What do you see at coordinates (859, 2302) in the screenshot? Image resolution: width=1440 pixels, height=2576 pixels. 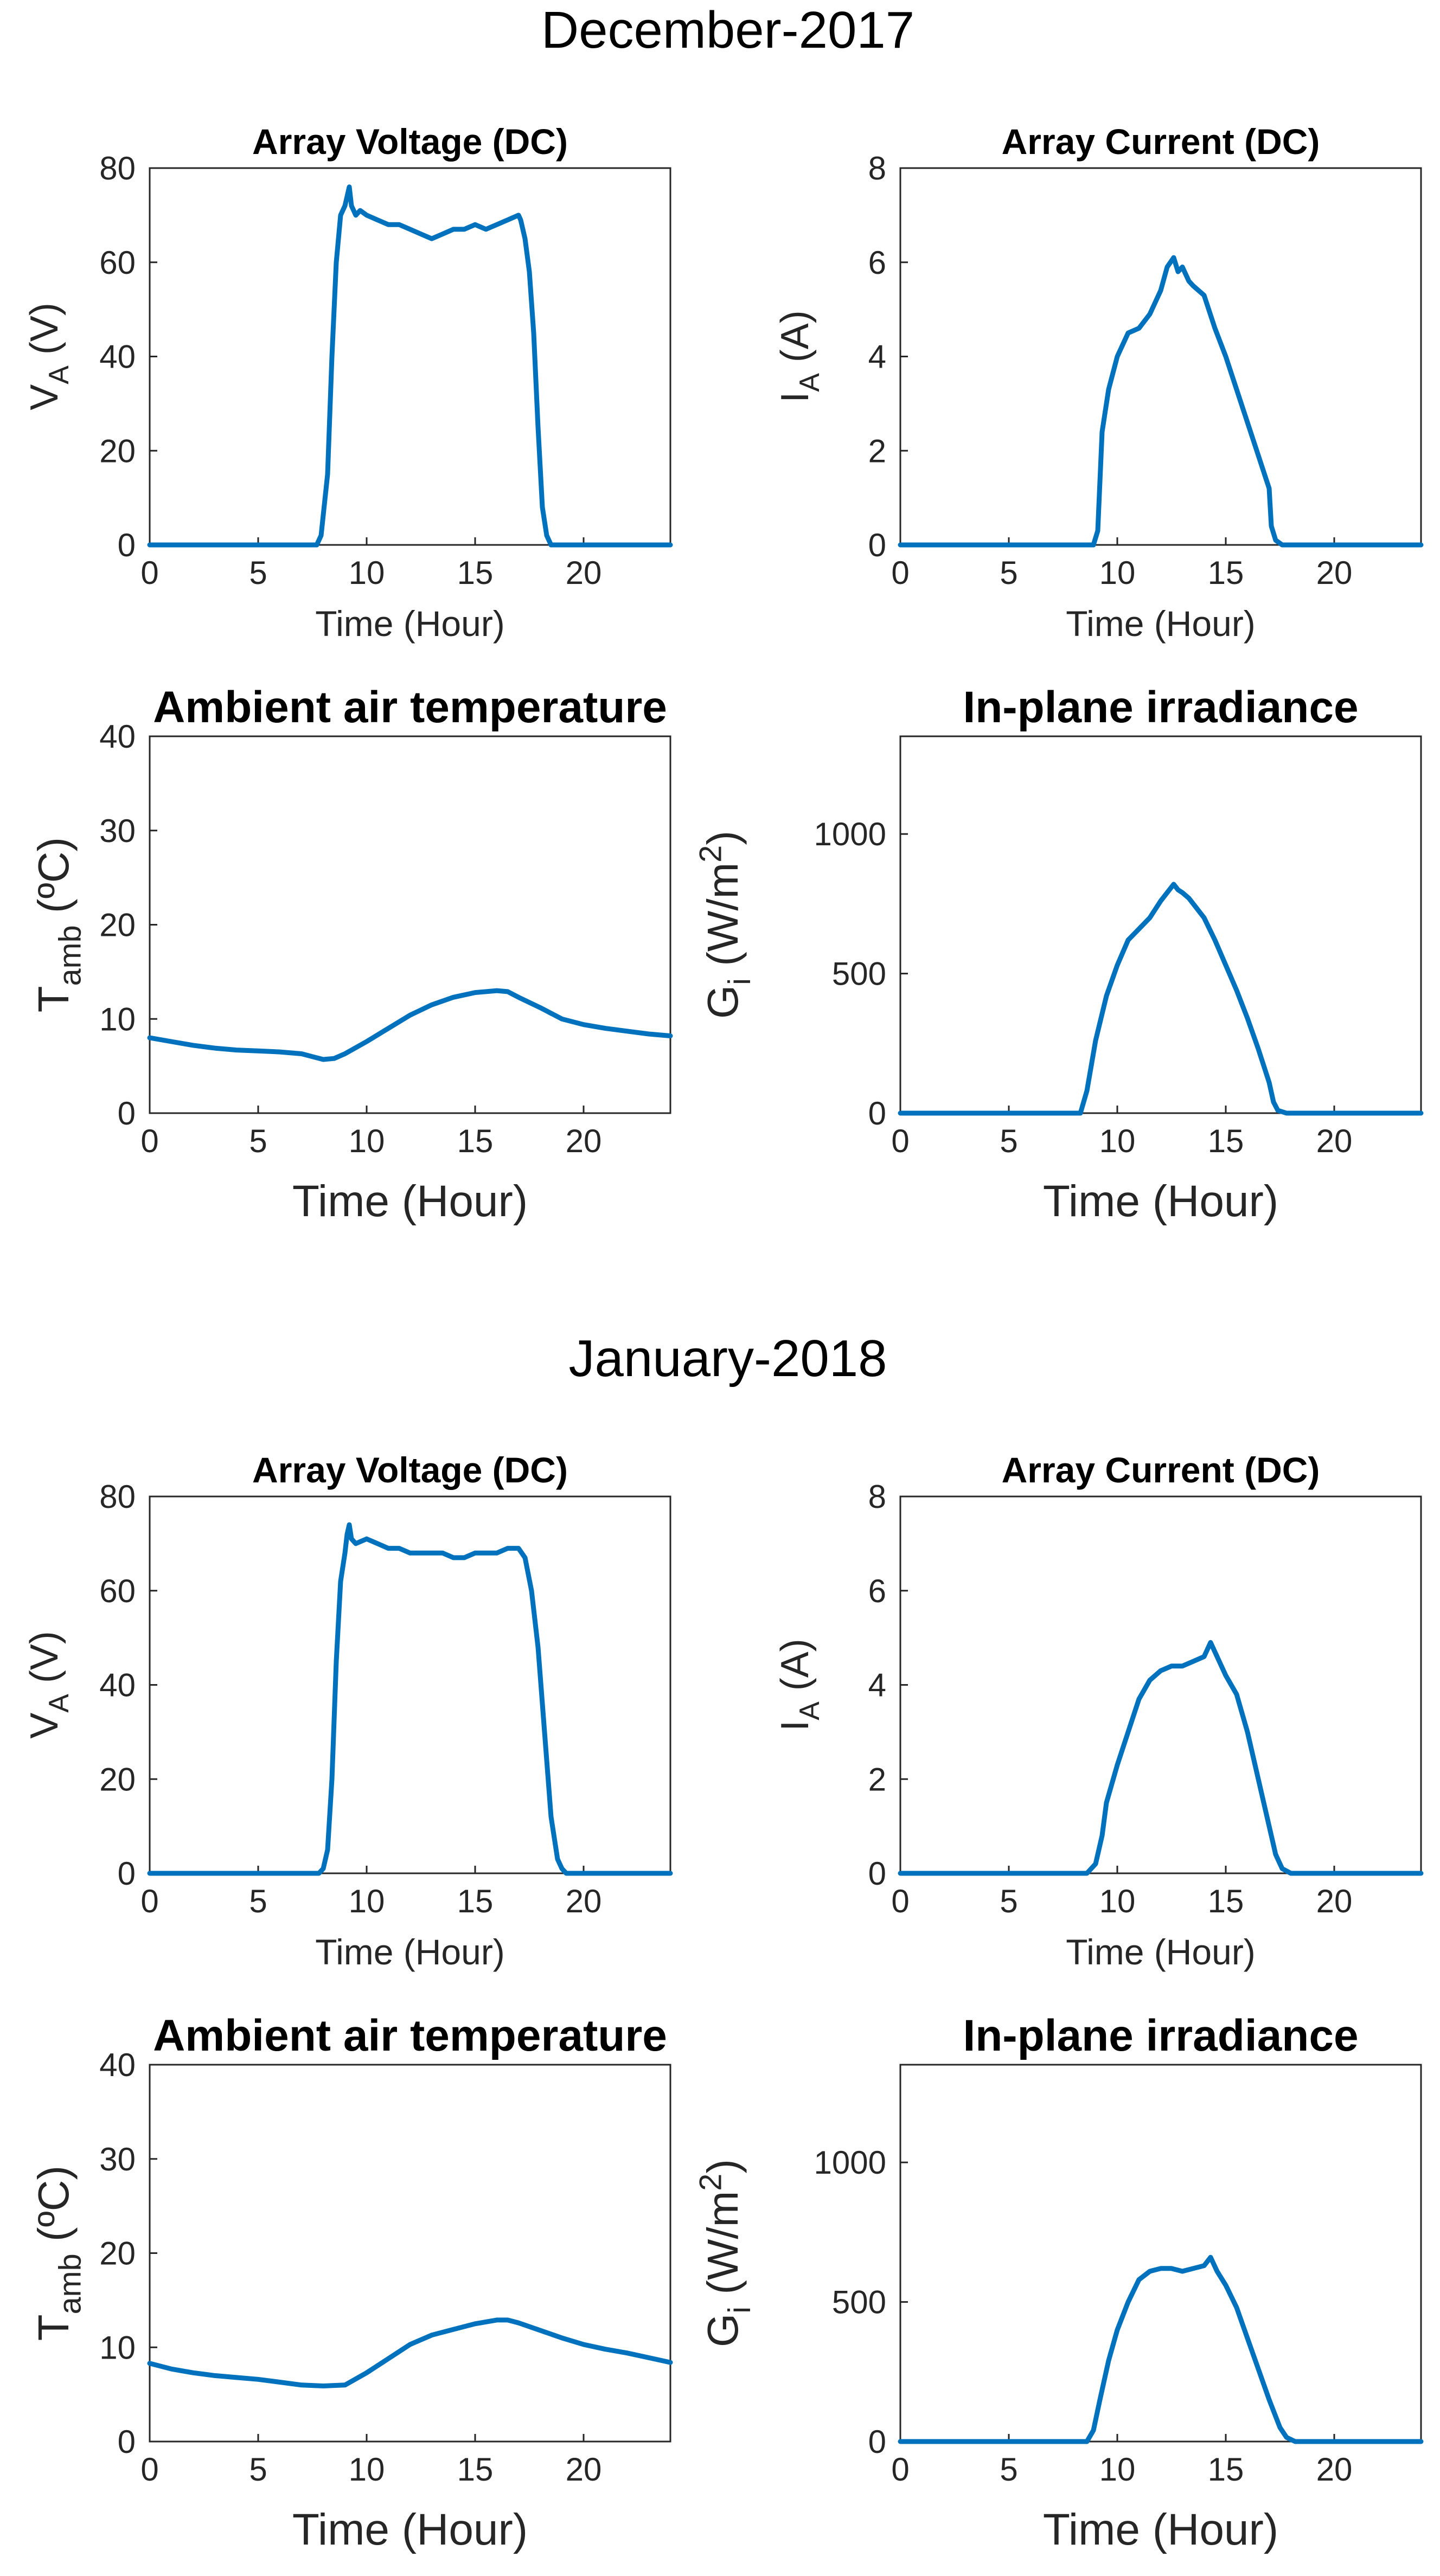 I see `y-tick-label: 500` at bounding box center [859, 2302].